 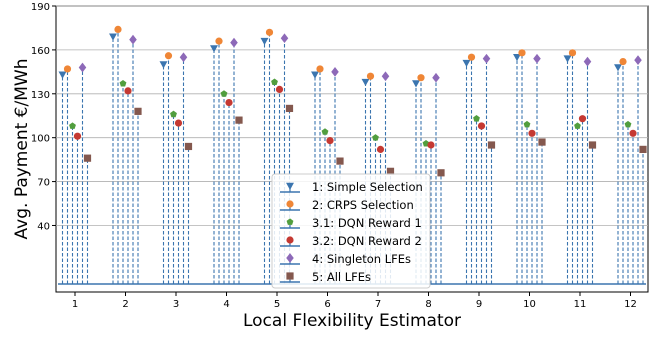 I want to click on legend-label: 4: Singleton LFEs, so click(x=361, y=259).